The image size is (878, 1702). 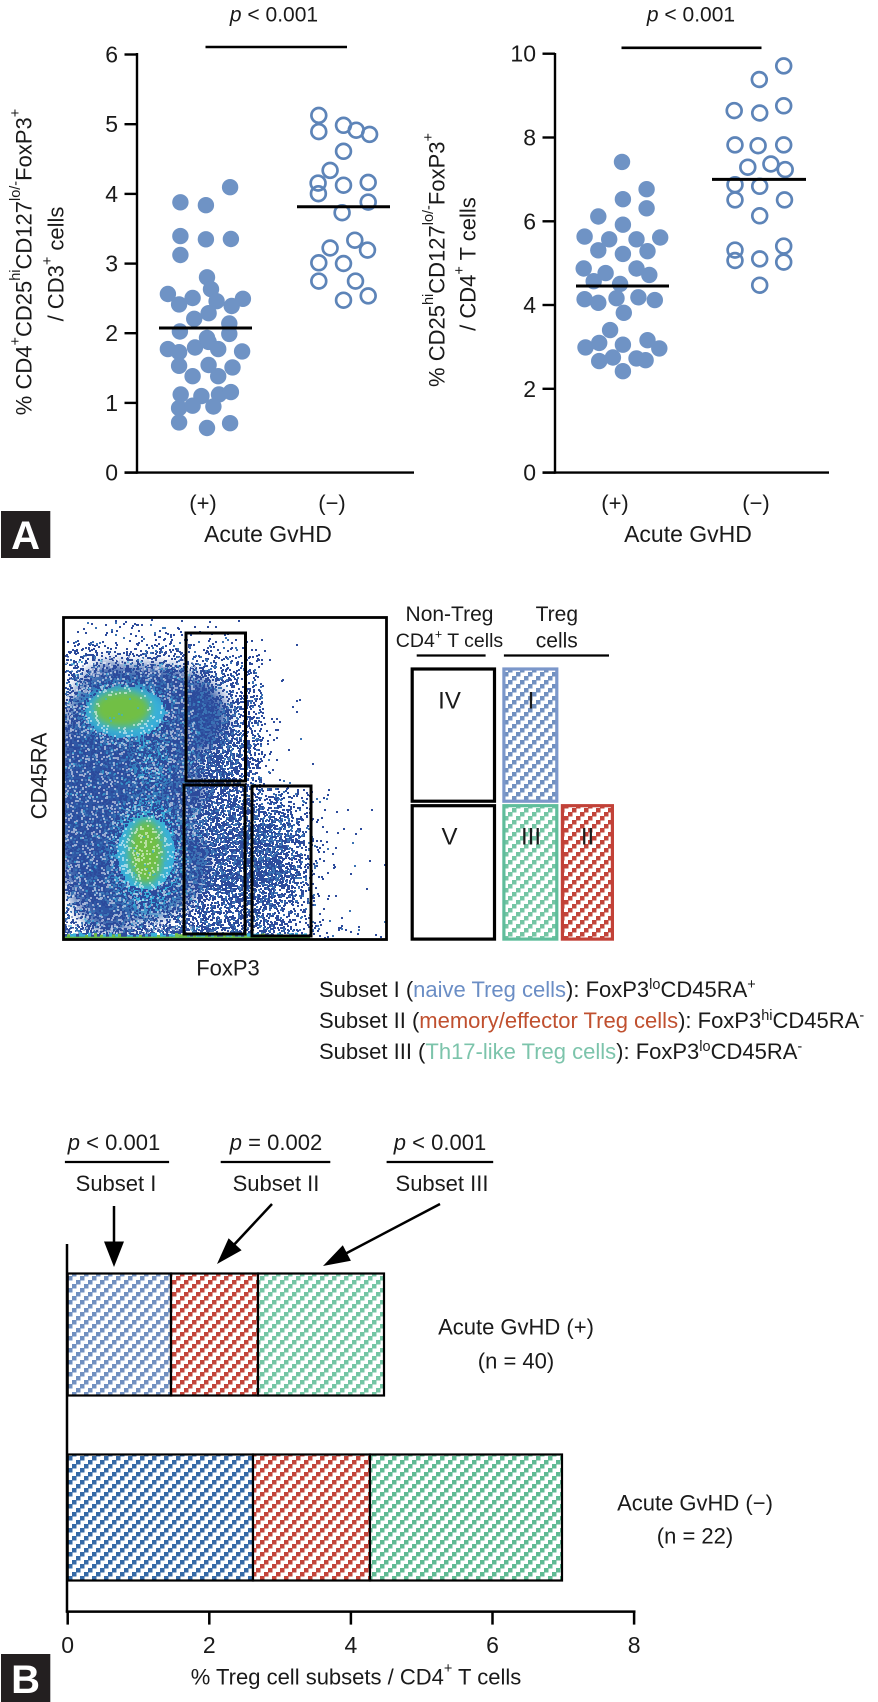 What do you see at coordinates (531, 701) in the screenshot?
I see `svg-text: I` at bounding box center [531, 701].